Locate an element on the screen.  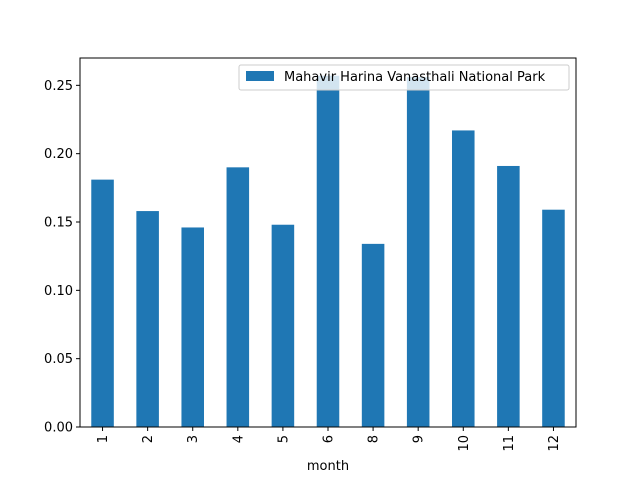
x-tick-label: 6 is located at coordinates (329, 439).